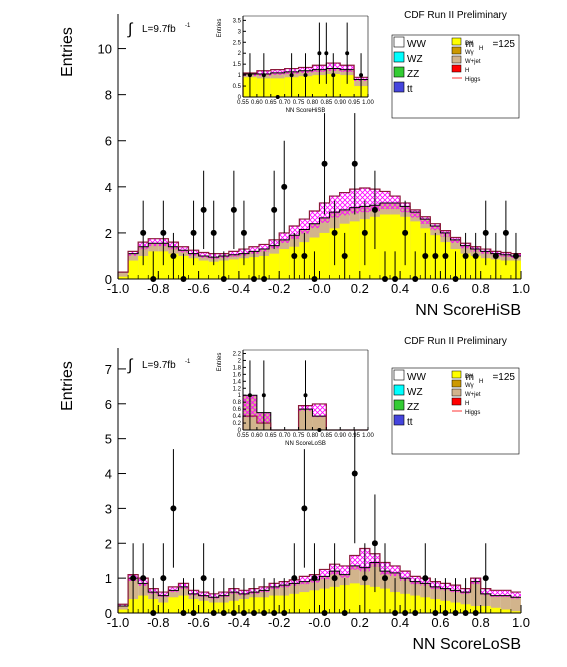 The height and width of the screenshot is (667, 567). I want to click on inset-x-tick-label: 0.85, so click(326, 103).